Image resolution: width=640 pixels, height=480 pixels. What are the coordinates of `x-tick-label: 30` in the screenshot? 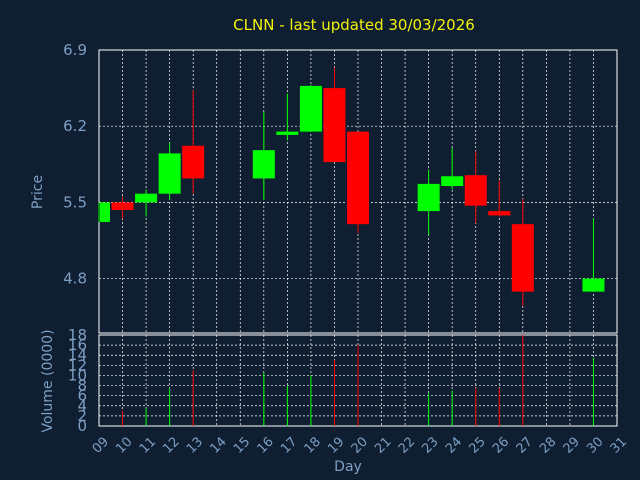 It's located at (595, 445).